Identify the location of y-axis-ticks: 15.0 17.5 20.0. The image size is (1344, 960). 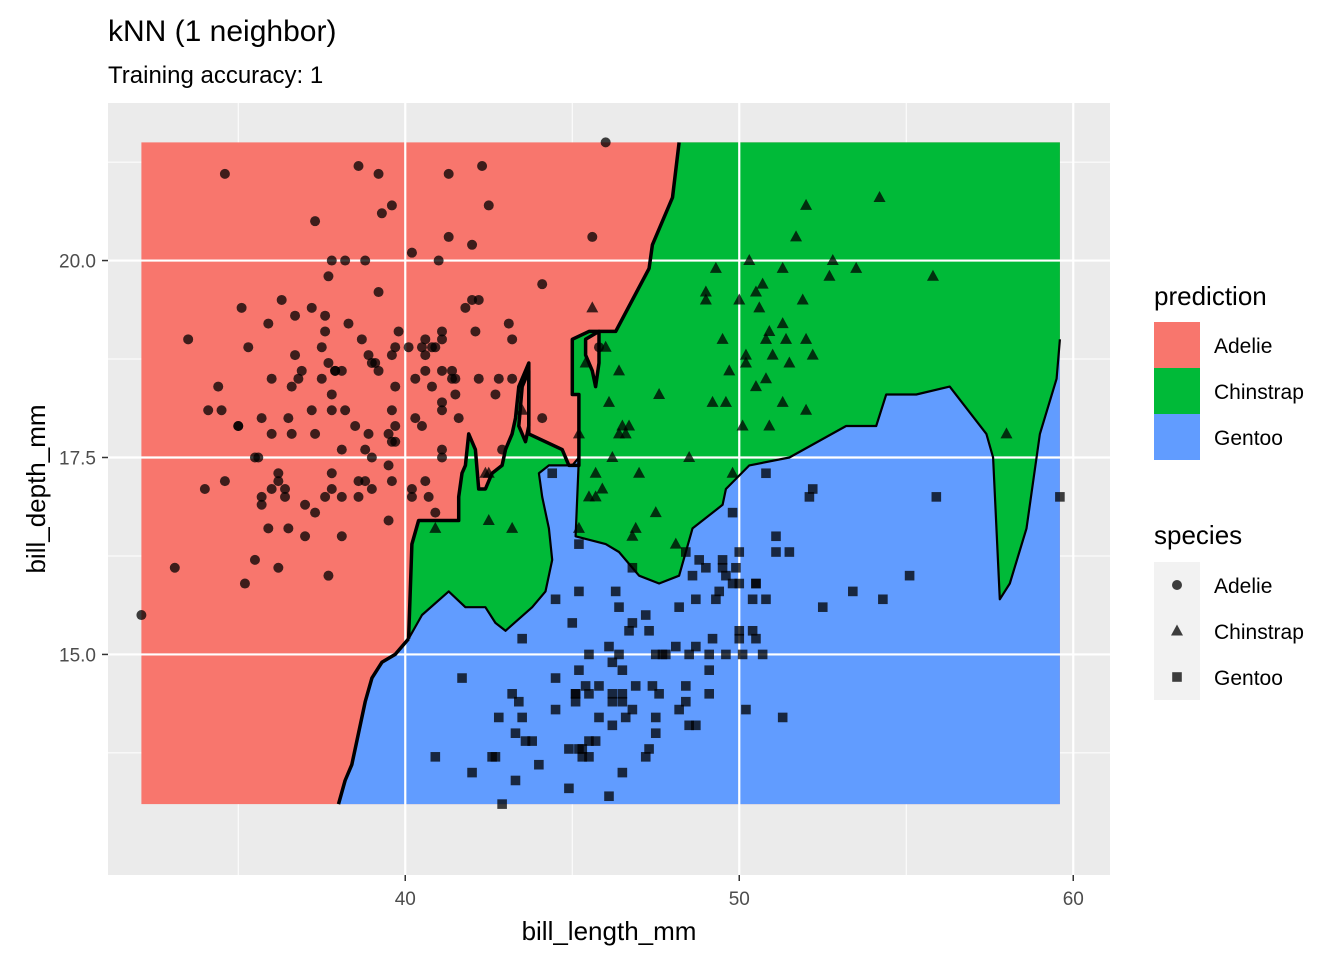
(83, 459).